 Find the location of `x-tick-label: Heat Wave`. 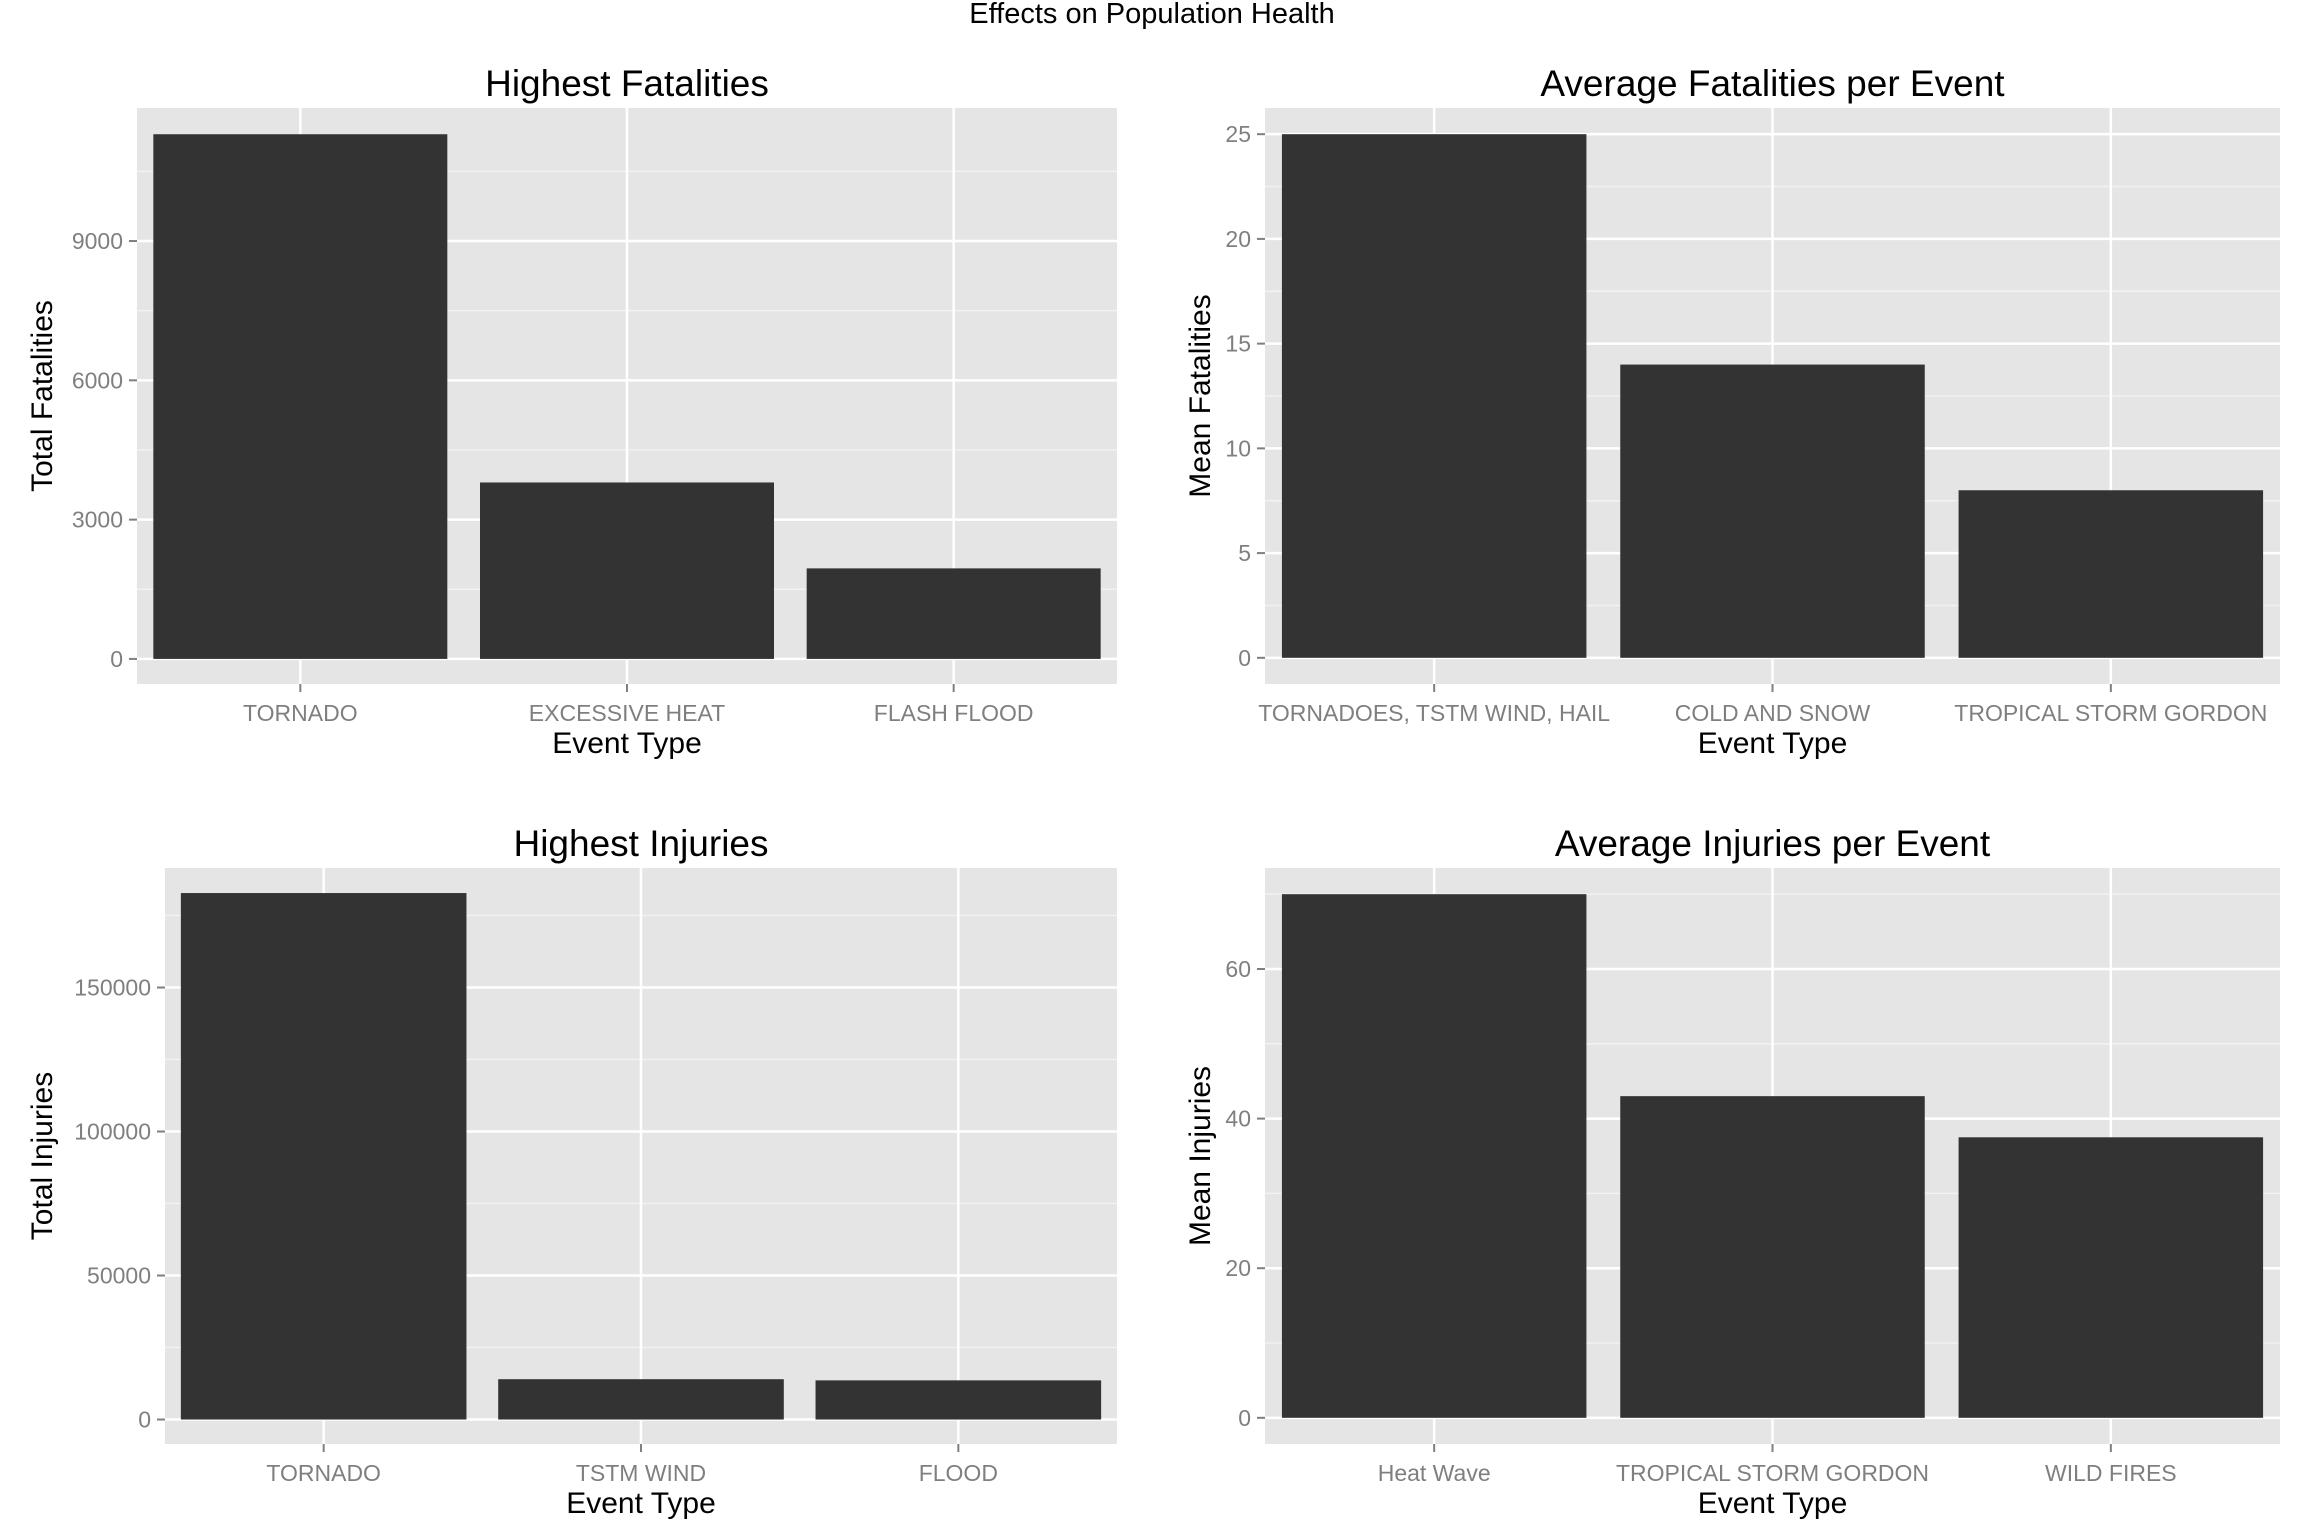

x-tick-label: Heat Wave is located at coordinates (1434, 1473).